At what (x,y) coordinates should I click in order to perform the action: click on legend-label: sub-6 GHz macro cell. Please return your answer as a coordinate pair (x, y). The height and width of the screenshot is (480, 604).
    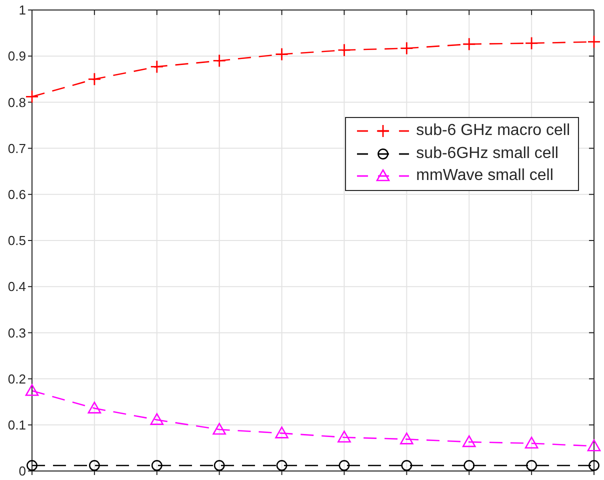
    Looking at the image, I should click on (493, 131).